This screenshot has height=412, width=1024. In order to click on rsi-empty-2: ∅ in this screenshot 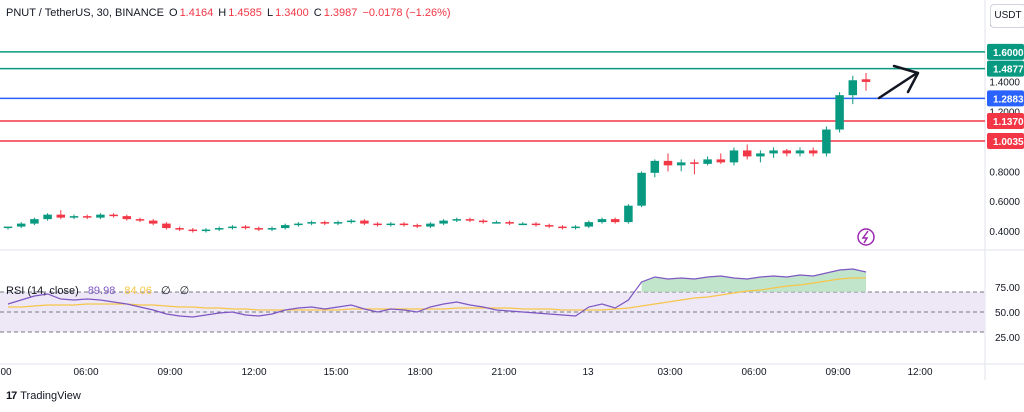, I will do `click(184, 291)`.